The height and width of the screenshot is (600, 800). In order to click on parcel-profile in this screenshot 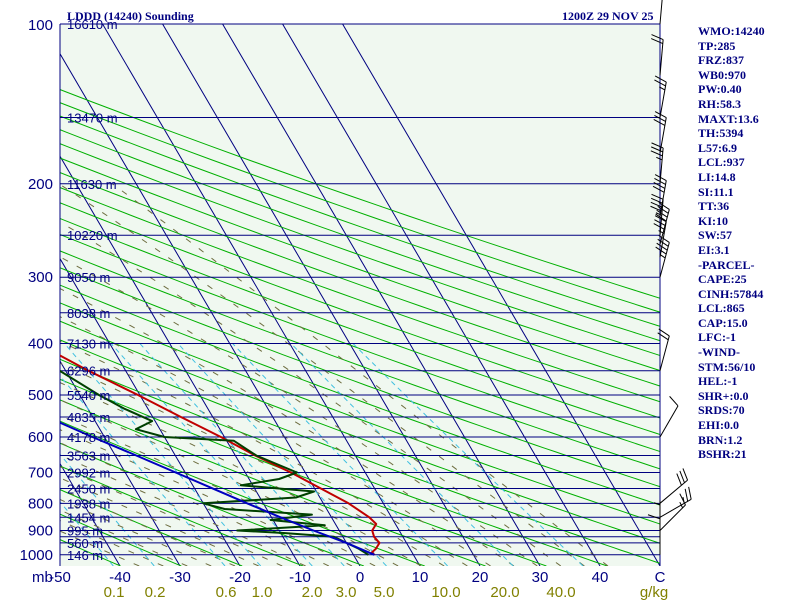, I will do `click(217, 488)`.